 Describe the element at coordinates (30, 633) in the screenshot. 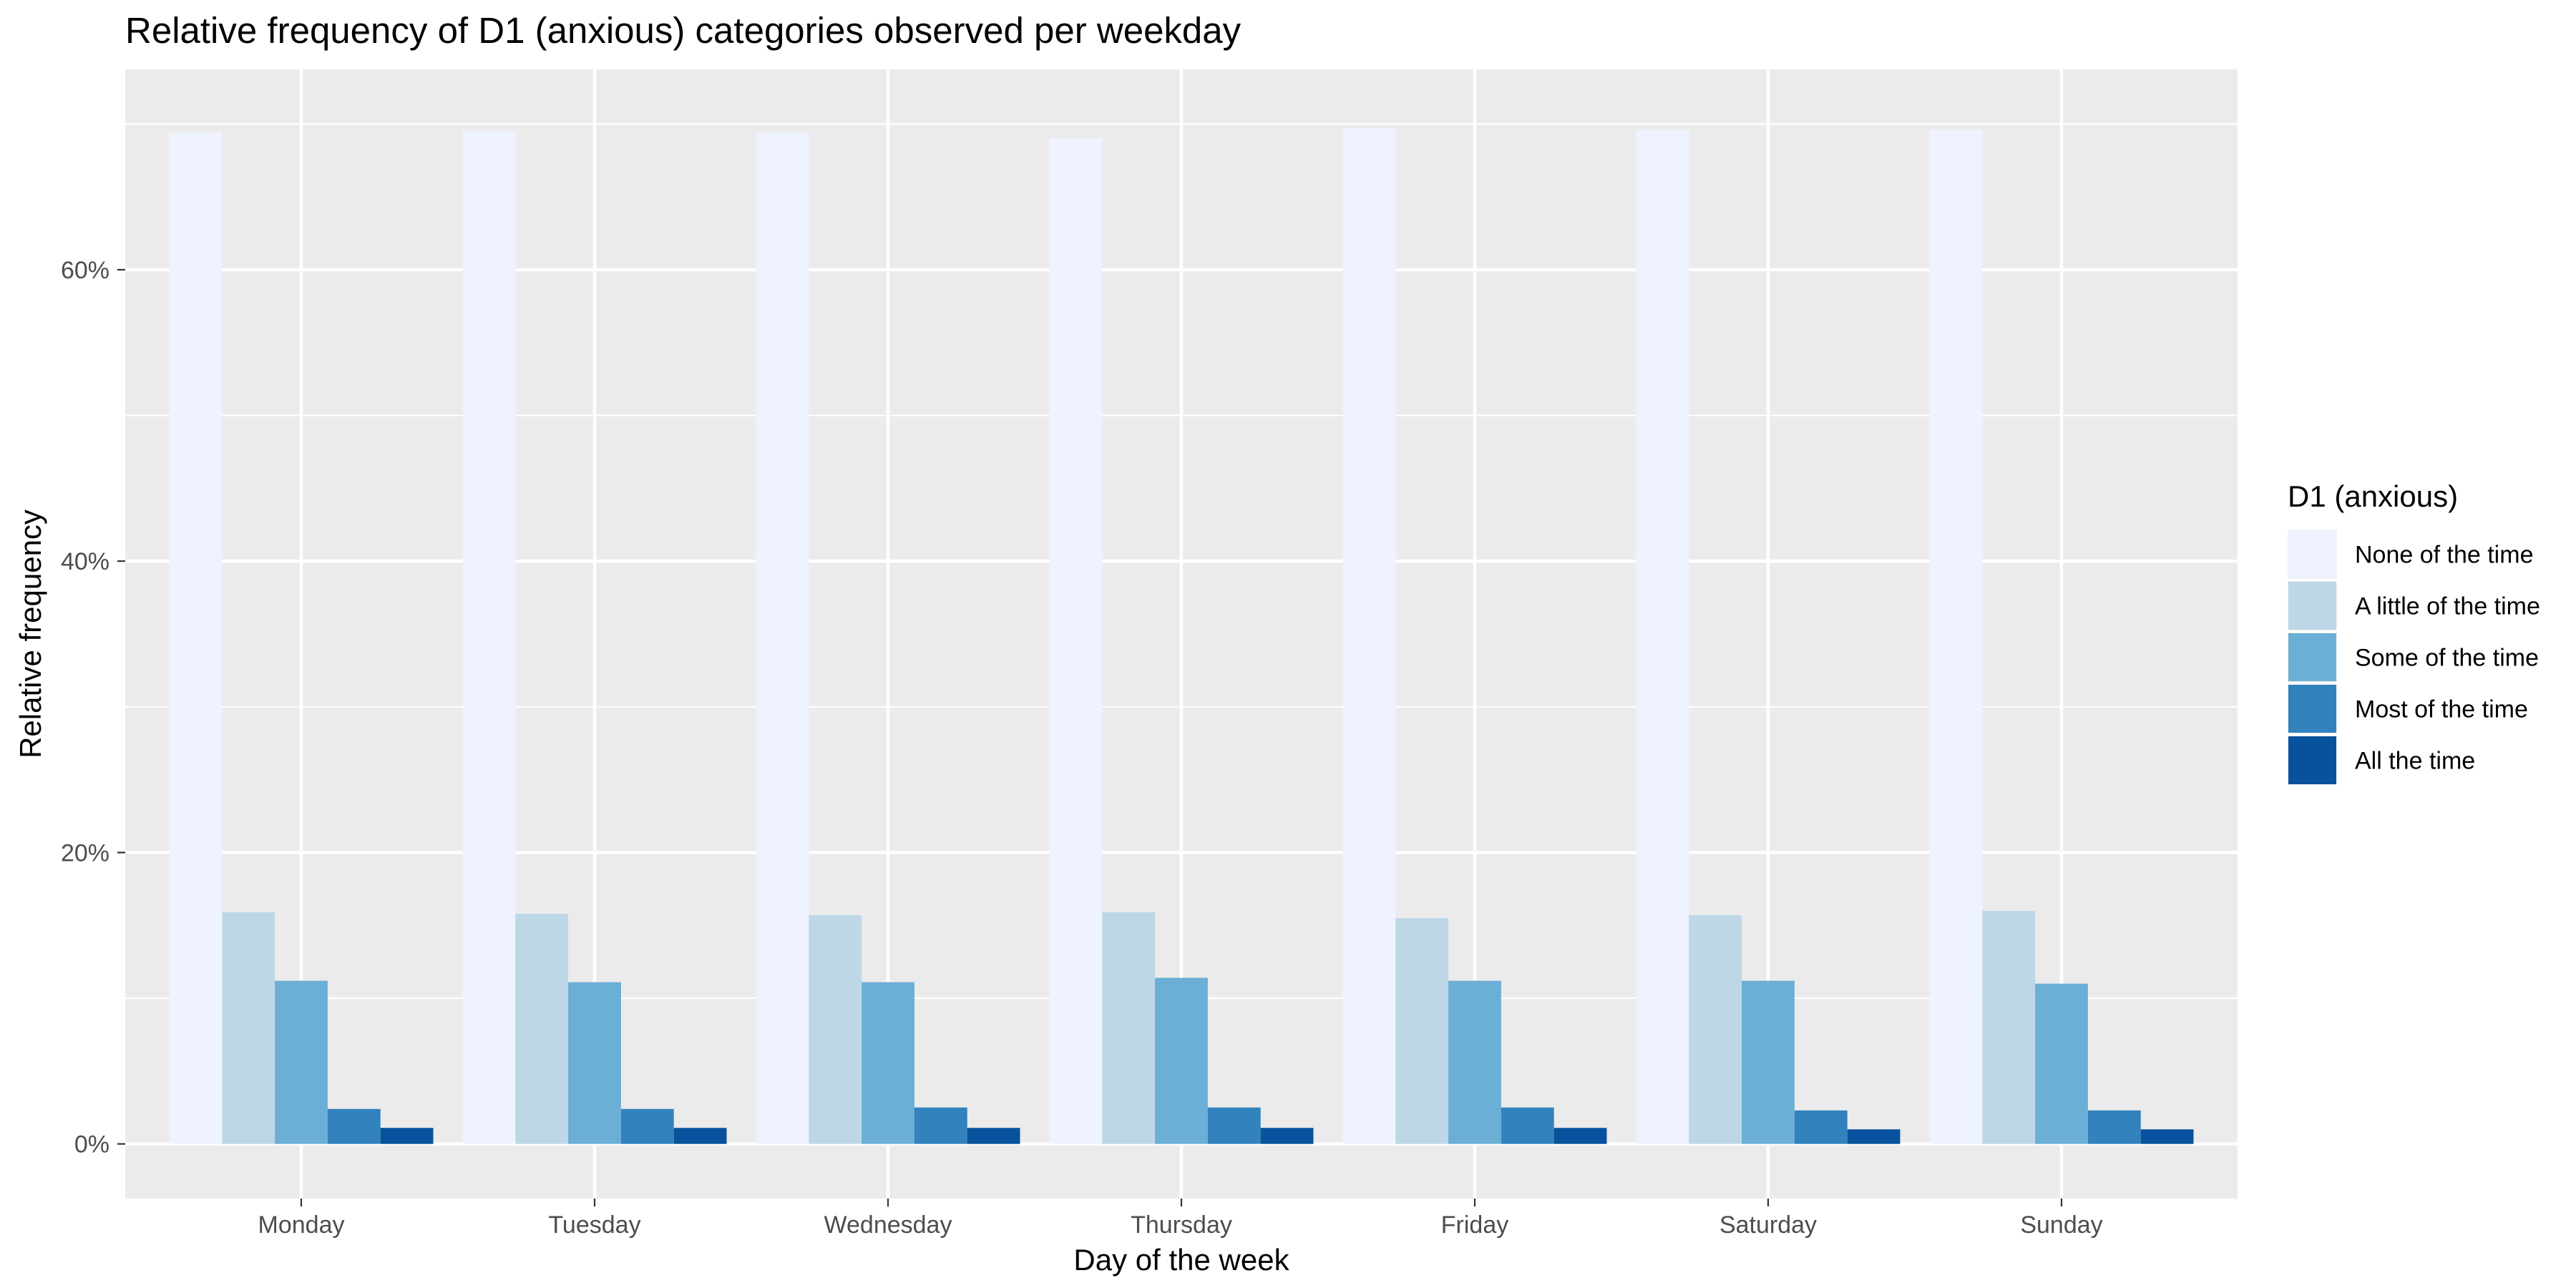

I see `y-axis-title: Relative frequency` at that location.